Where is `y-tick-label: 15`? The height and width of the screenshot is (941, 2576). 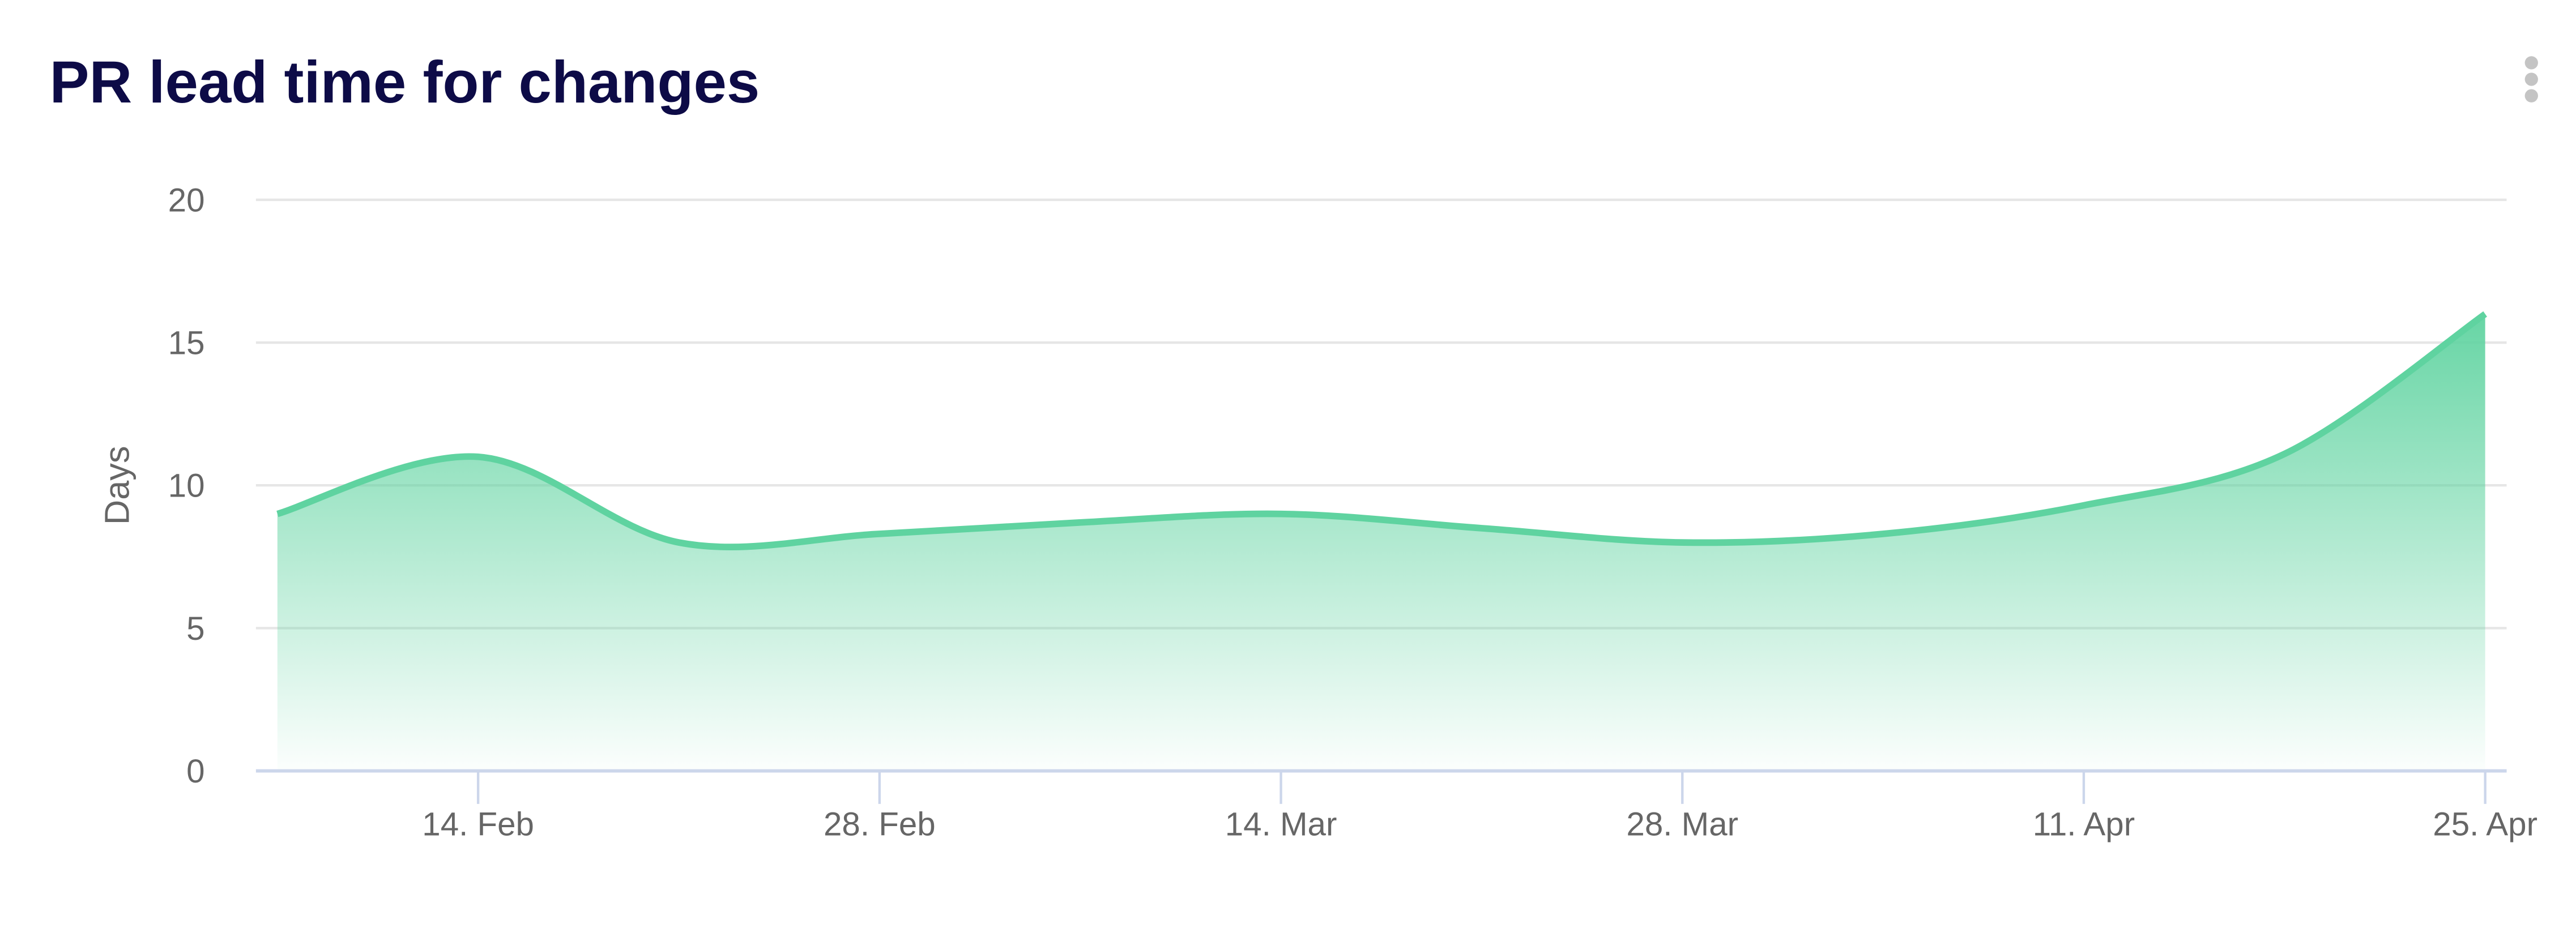 y-tick-label: 15 is located at coordinates (186, 342).